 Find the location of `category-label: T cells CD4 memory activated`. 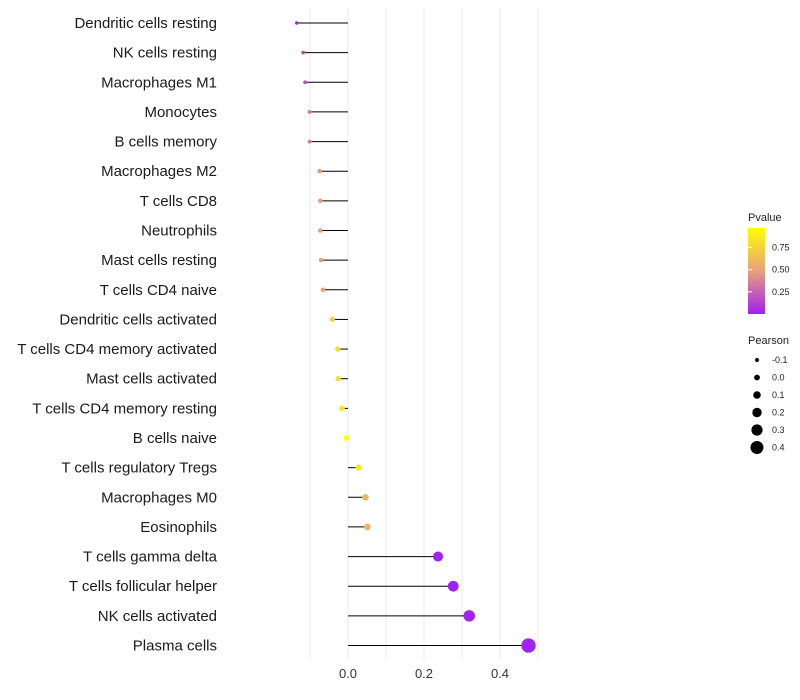

category-label: T cells CD4 memory activated is located at coordinates (117, 349).